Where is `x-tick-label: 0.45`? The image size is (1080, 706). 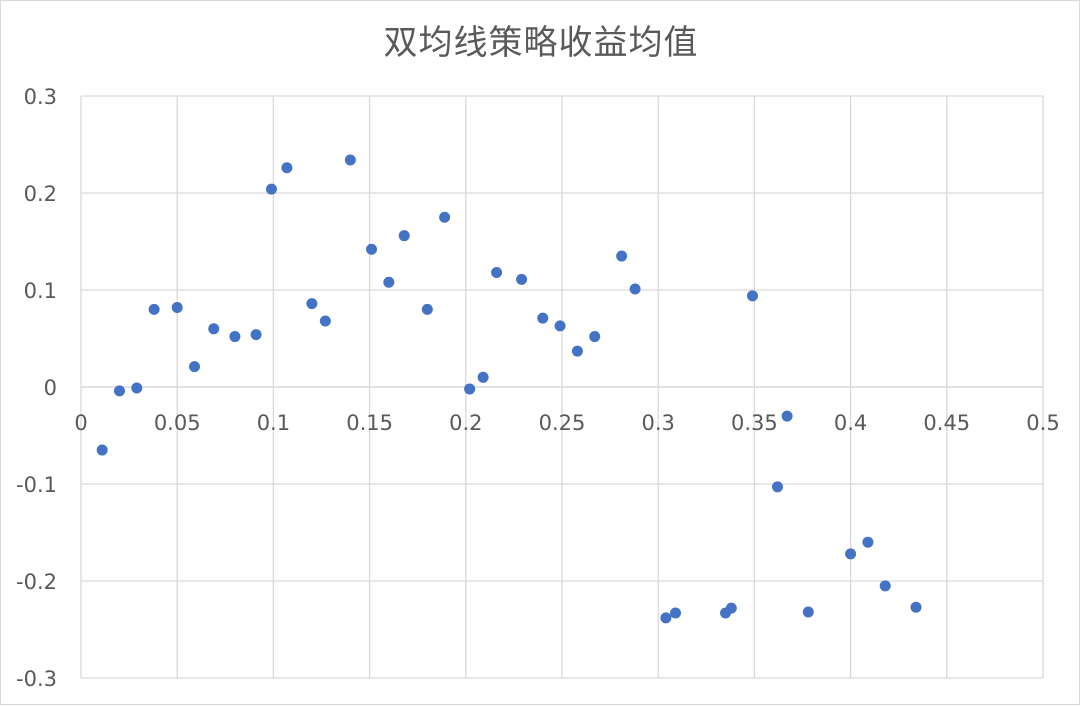 x-tick-label: 0.45 is located at coordinates (946, 423).